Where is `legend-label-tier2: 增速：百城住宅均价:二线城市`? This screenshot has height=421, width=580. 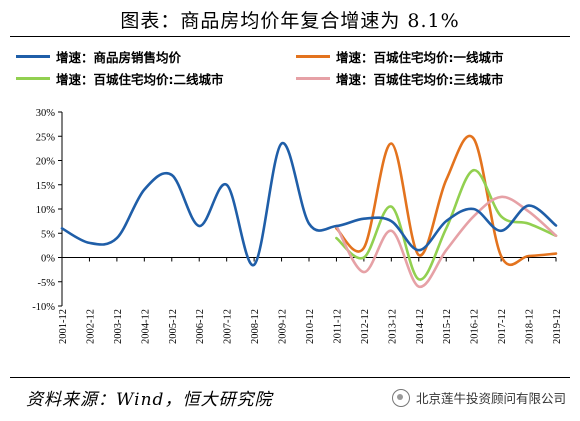 legend-label-tier2: 增速：百城住宅均价:二线城市 is located at coordinates (140, 79).